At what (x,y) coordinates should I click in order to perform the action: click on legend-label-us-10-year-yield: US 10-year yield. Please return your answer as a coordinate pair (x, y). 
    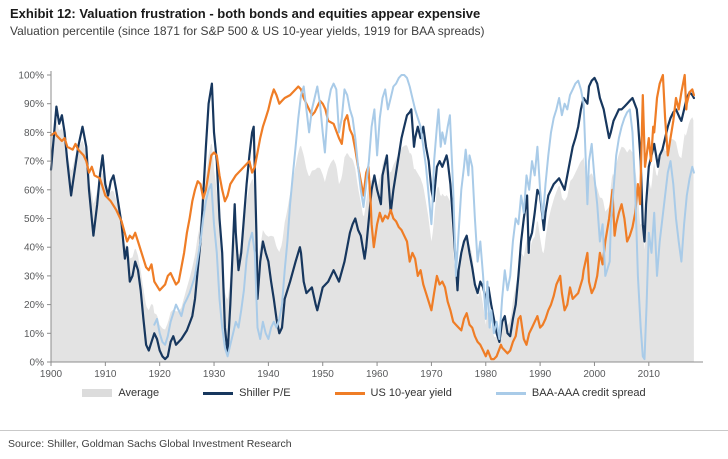
    Looking at the image, I should click on (411, 393).